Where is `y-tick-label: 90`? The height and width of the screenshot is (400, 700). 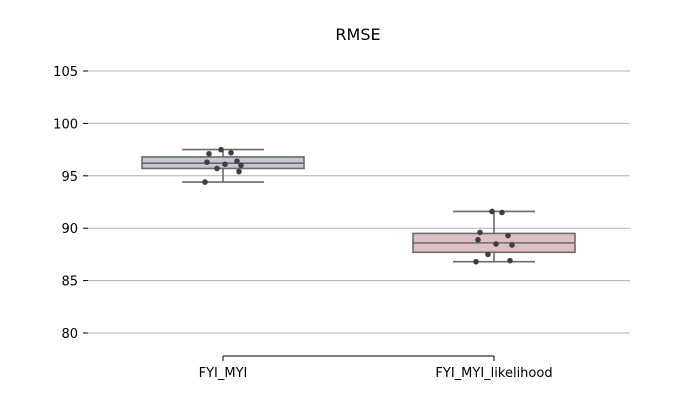
y-tick-label: 90 is located at coordinates (69, 229).